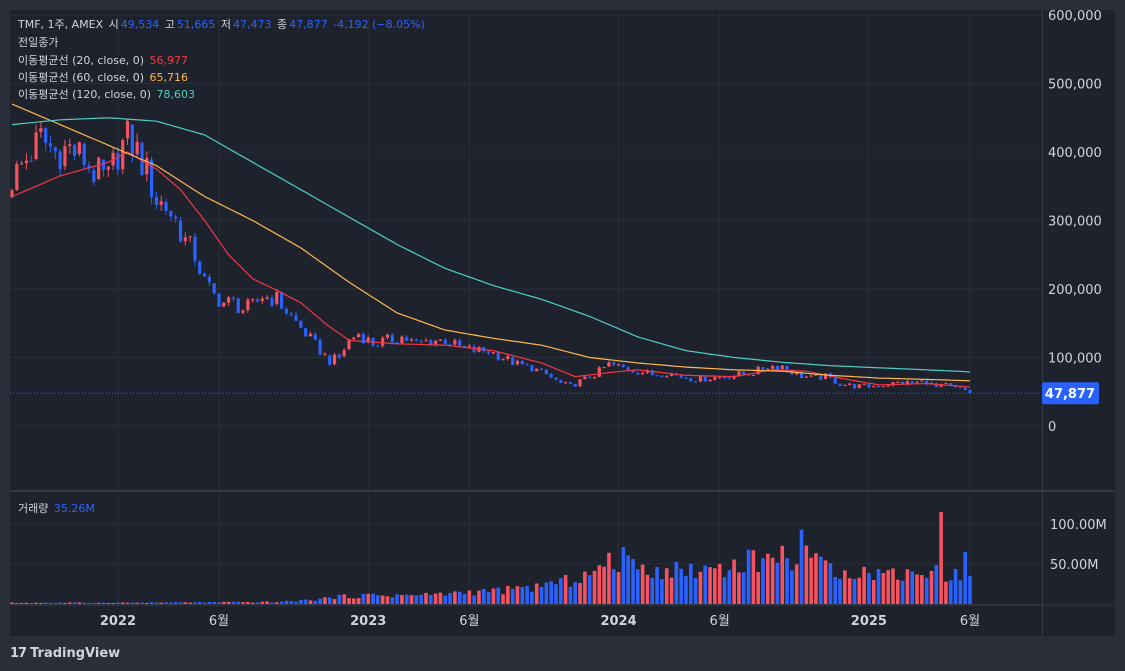 The width and height of the screenshot is (1125, 671). Describe the element at coordinates (1075, 359) in the screenshot. I see `price-tick-label: 100,000` at that location.